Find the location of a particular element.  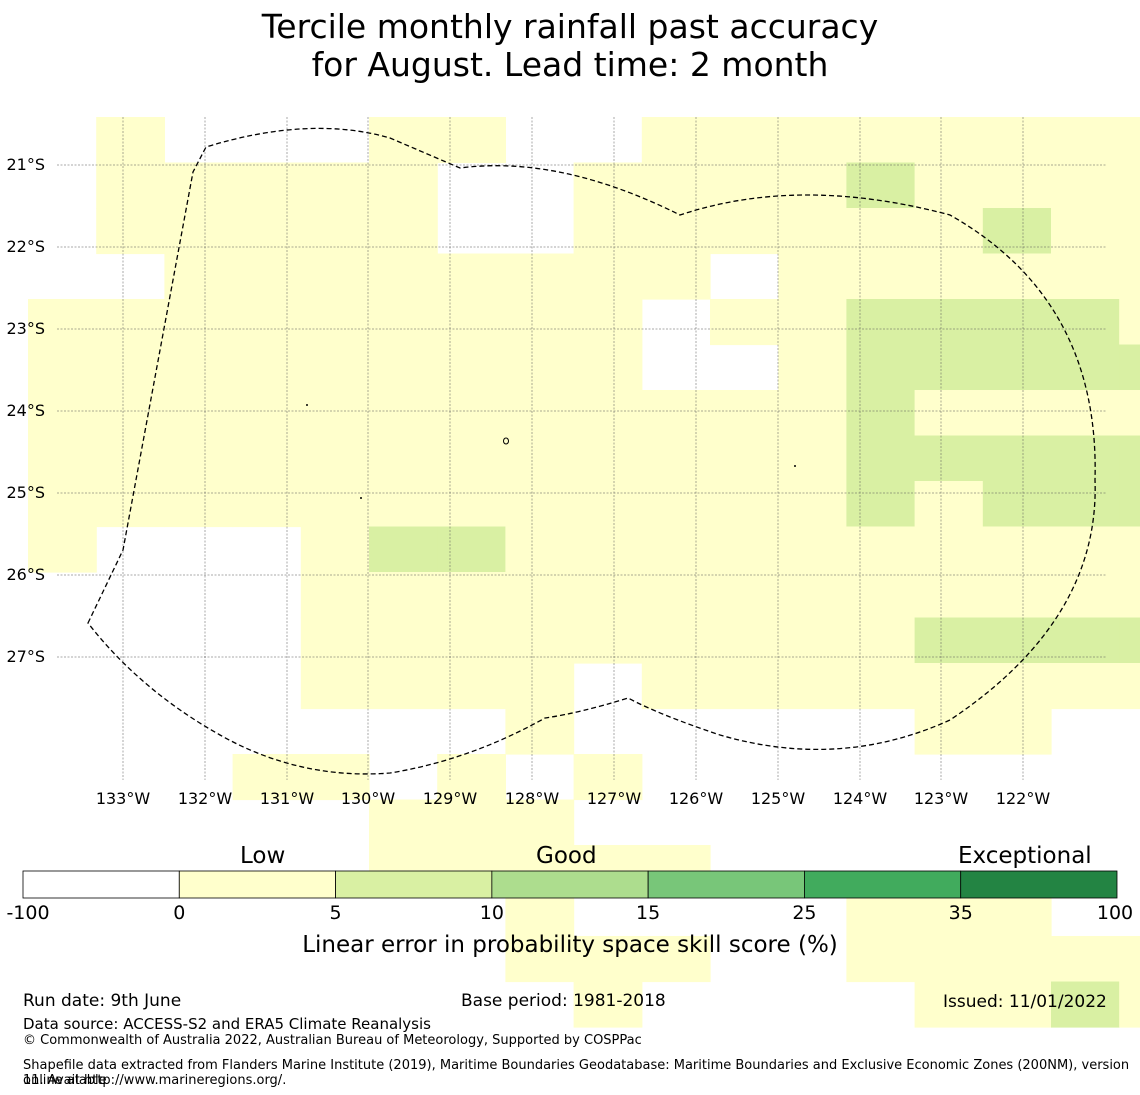

longitude-label: 129°W is located at coordinates (450, 798).